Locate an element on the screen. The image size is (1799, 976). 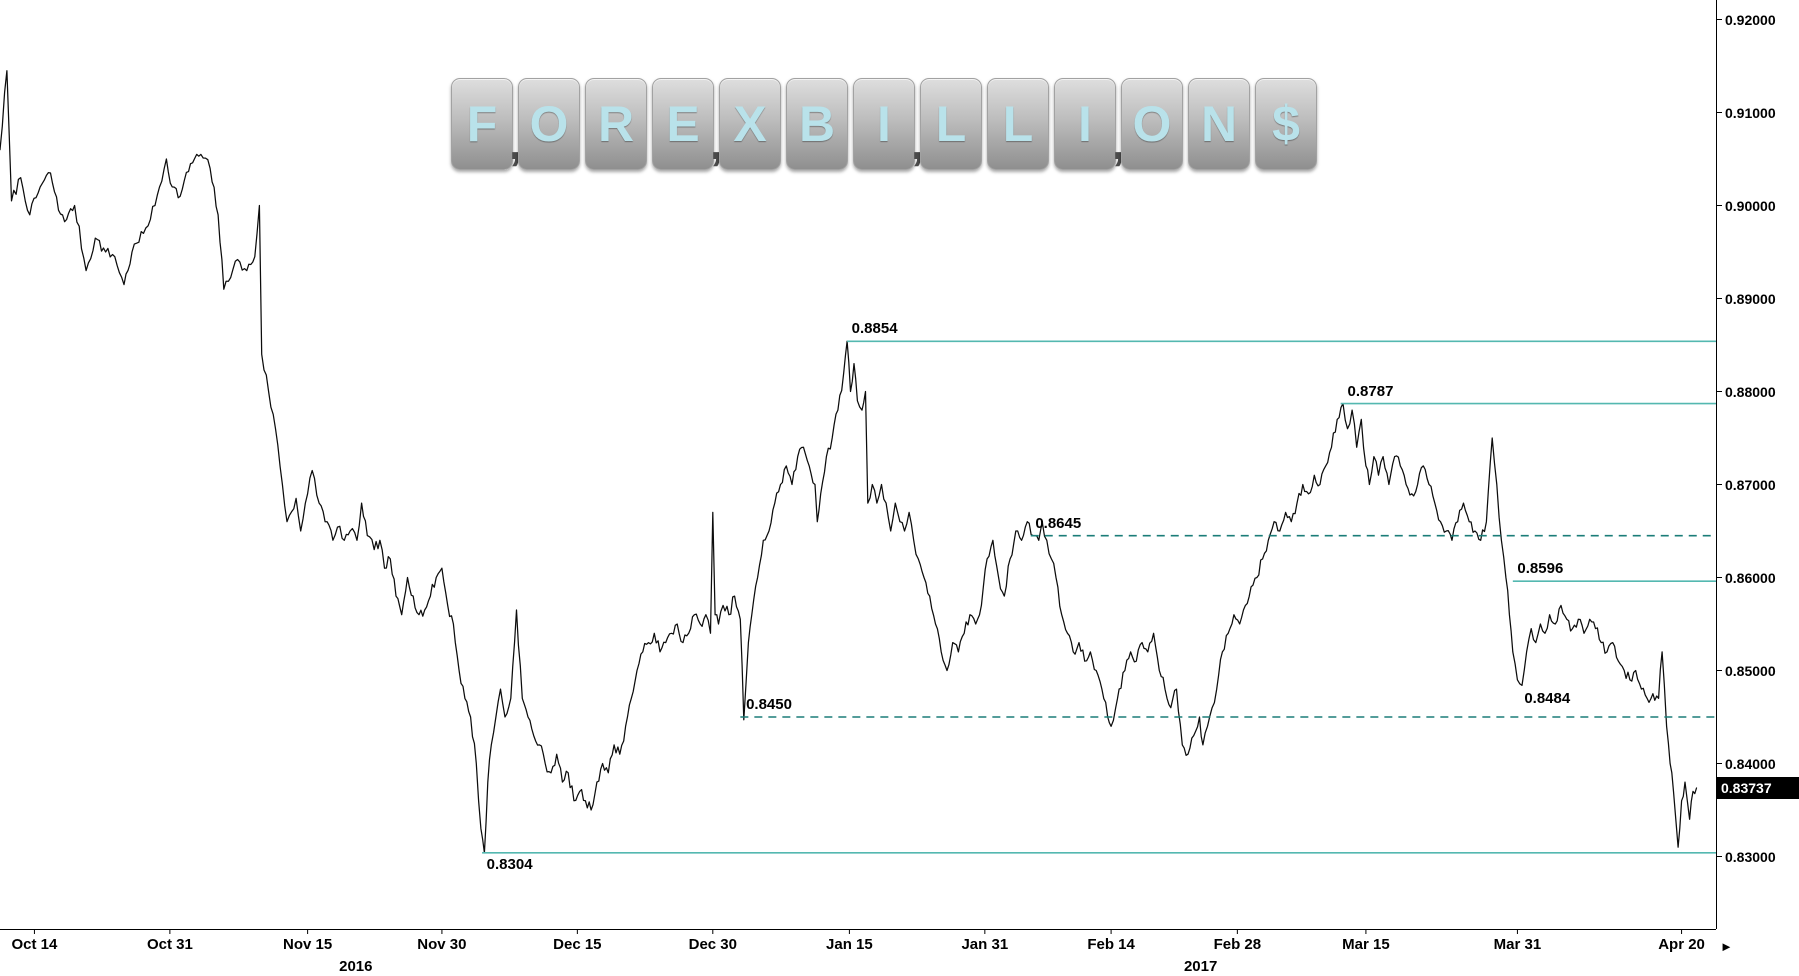
watermark-letter: R is located at coordinates (616, 124).